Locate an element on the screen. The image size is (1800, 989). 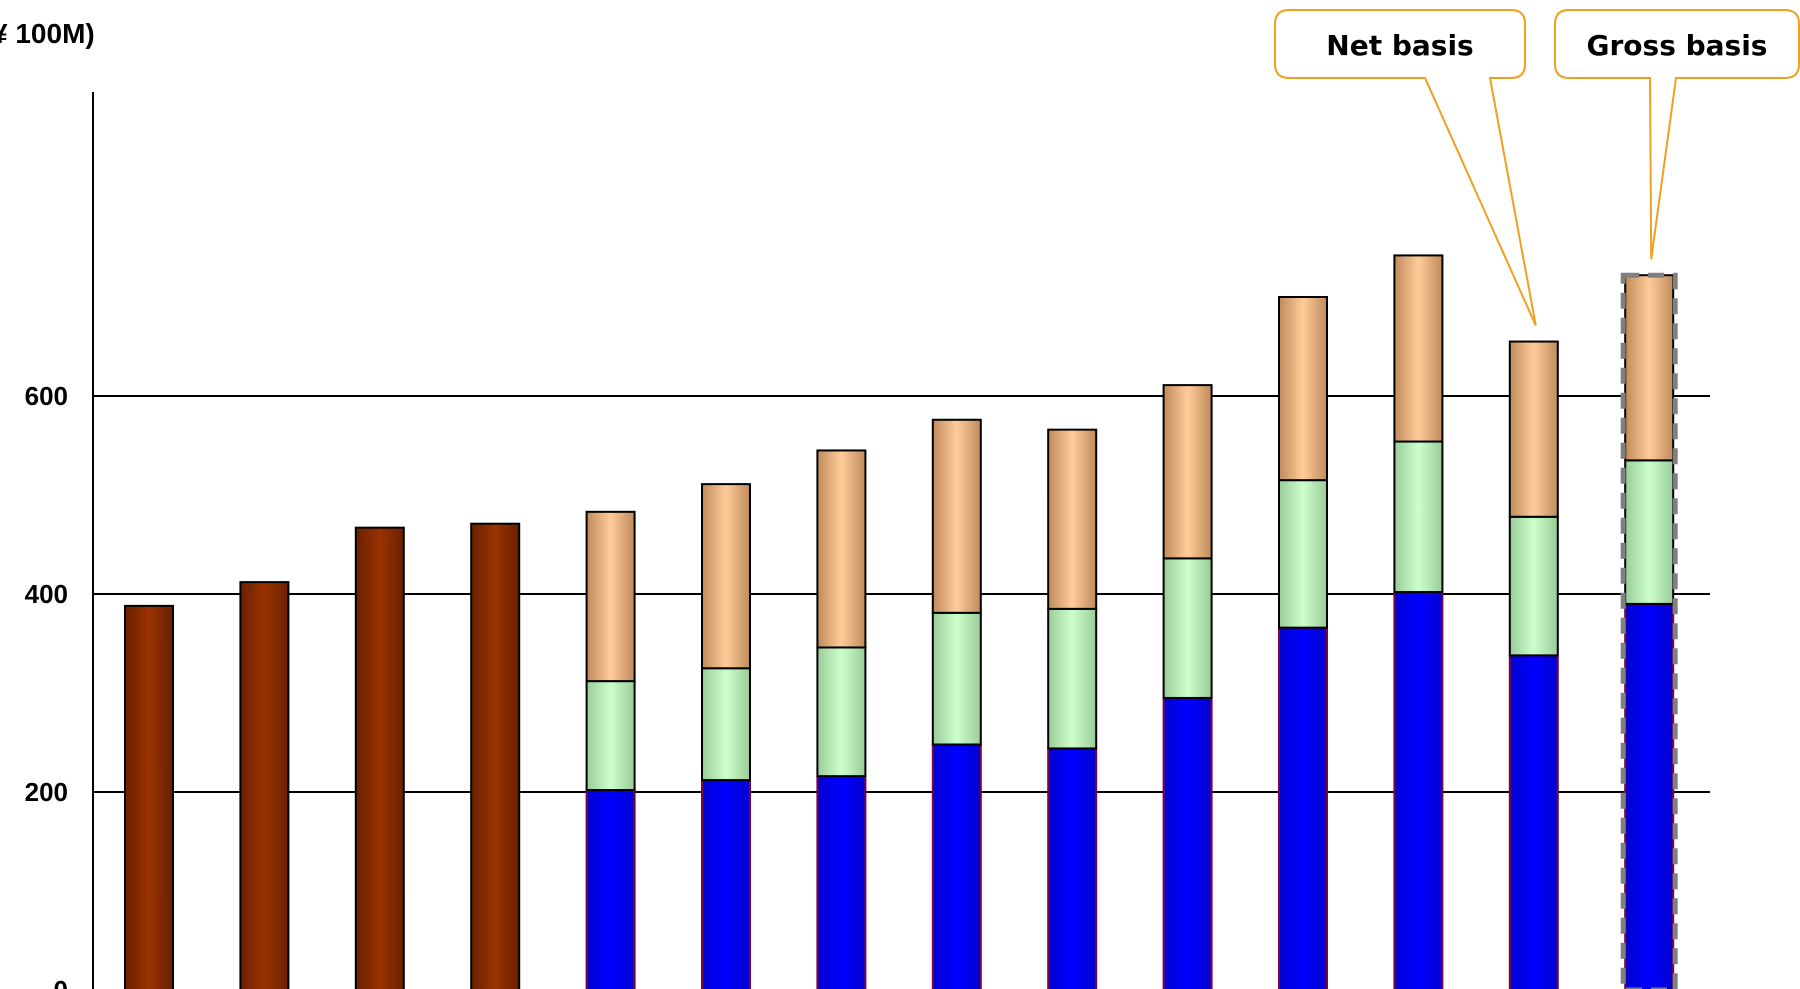
bar-10-segment-middle is located at coordinates (1187, 628).